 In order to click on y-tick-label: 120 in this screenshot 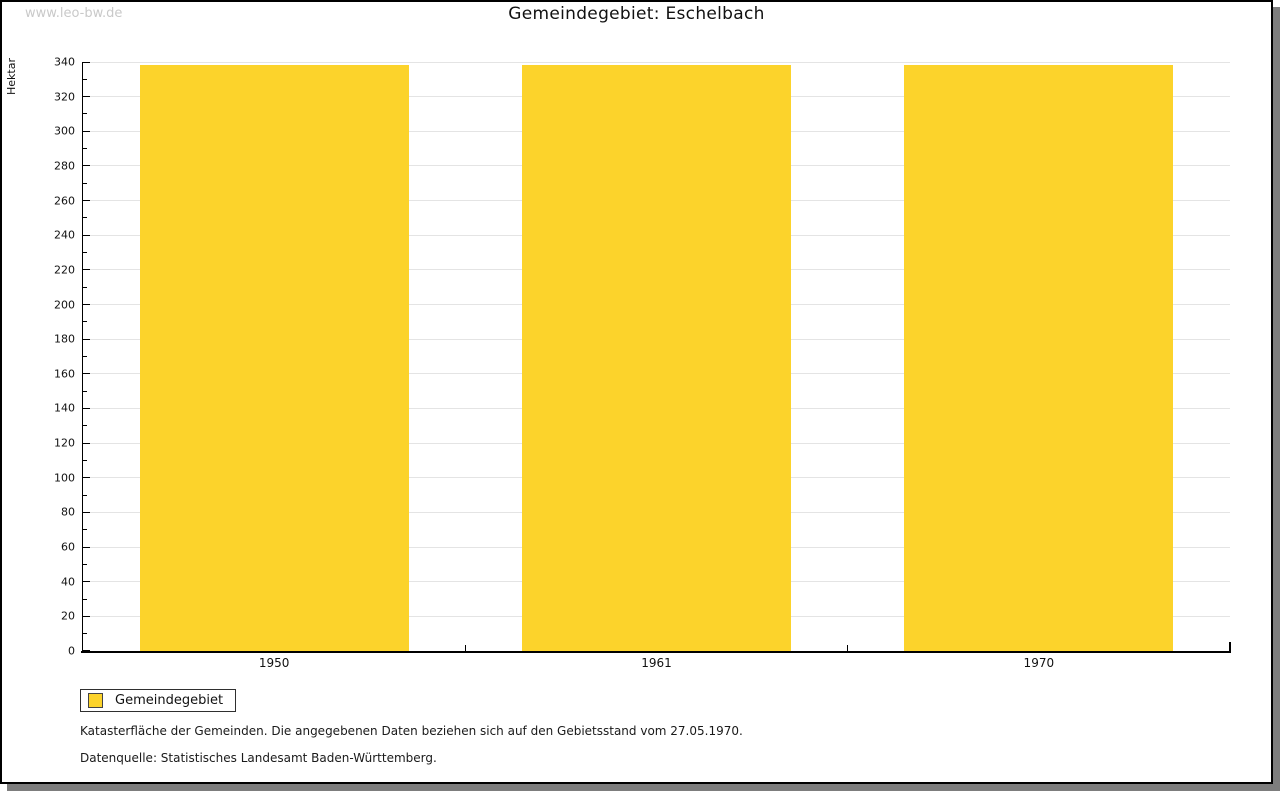, I will do `click(64, 443)`.